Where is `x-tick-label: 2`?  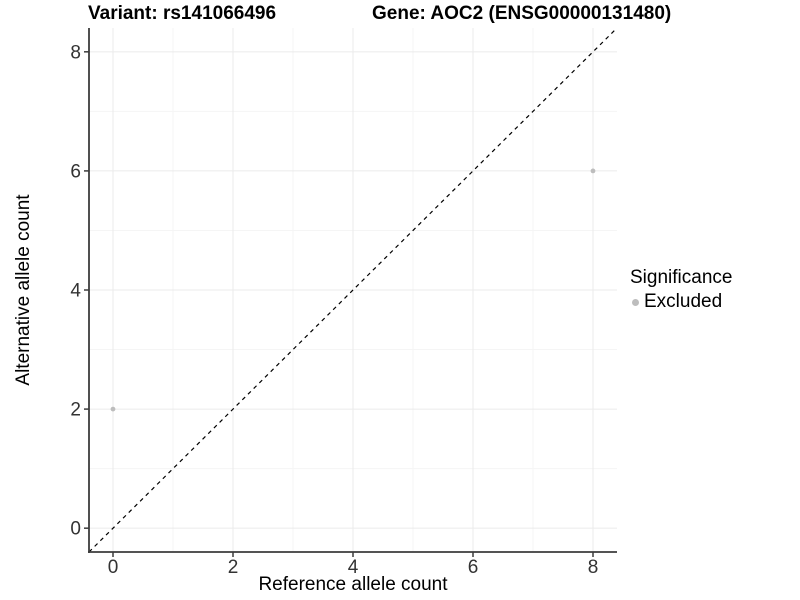
x-tick-label: 2 is located at coordinates (233, 567).